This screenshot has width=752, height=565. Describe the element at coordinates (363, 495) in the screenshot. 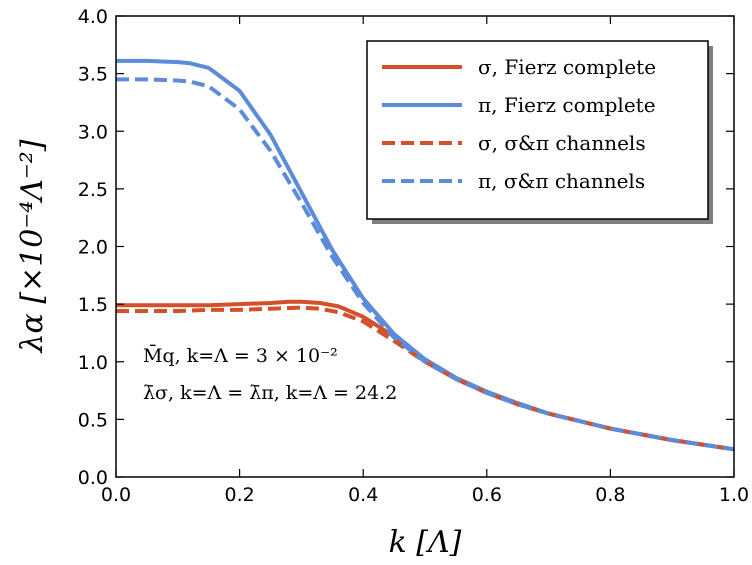

I see `x-tick-label-2: 0.4` at that location.